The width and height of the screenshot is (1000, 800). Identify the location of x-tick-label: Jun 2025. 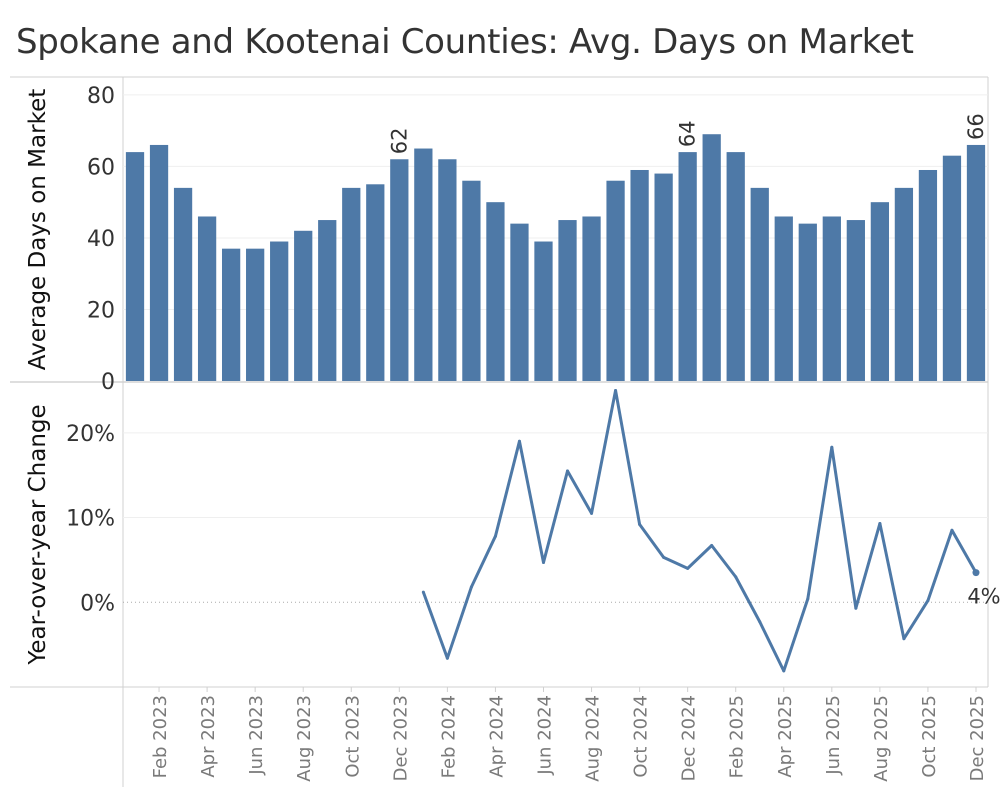
(833, 735).